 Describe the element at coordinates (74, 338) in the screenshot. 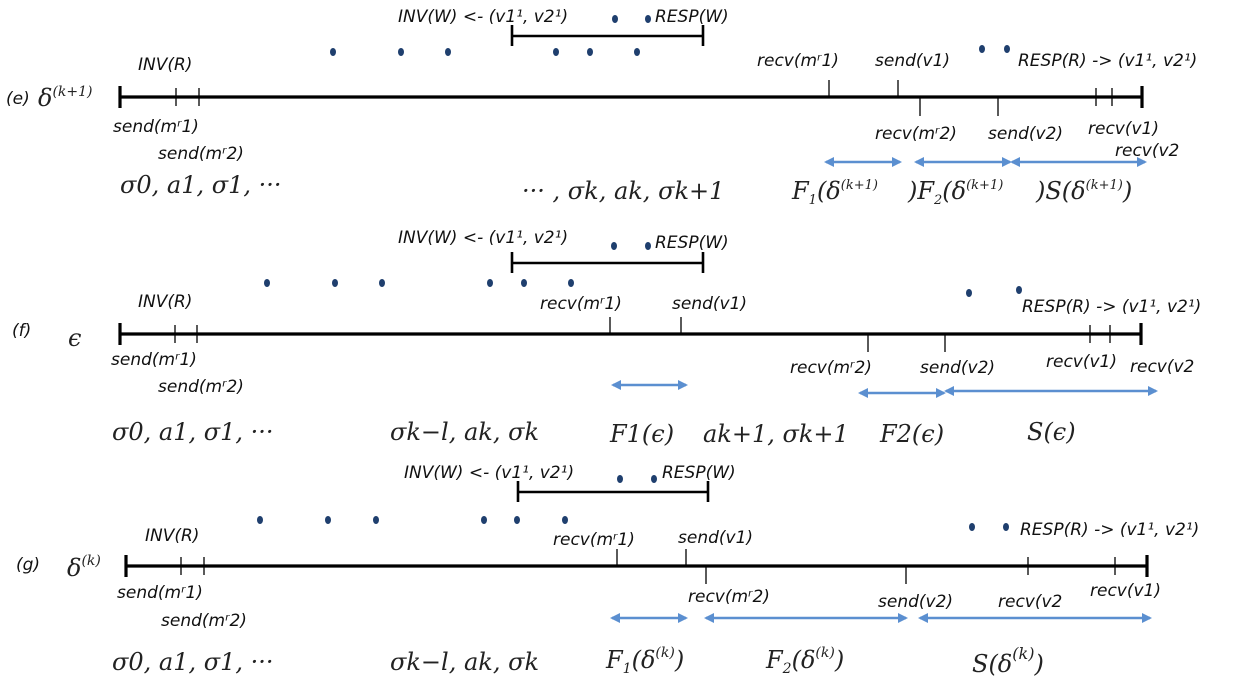

I see `execution-symbol: ϵ` at that location.